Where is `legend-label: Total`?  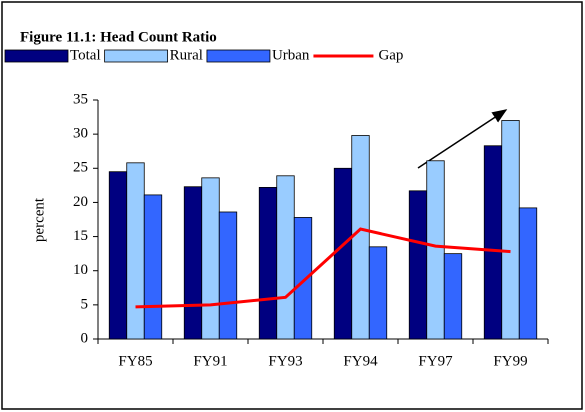
legend-label: Total is located at coordinates (85, 55).